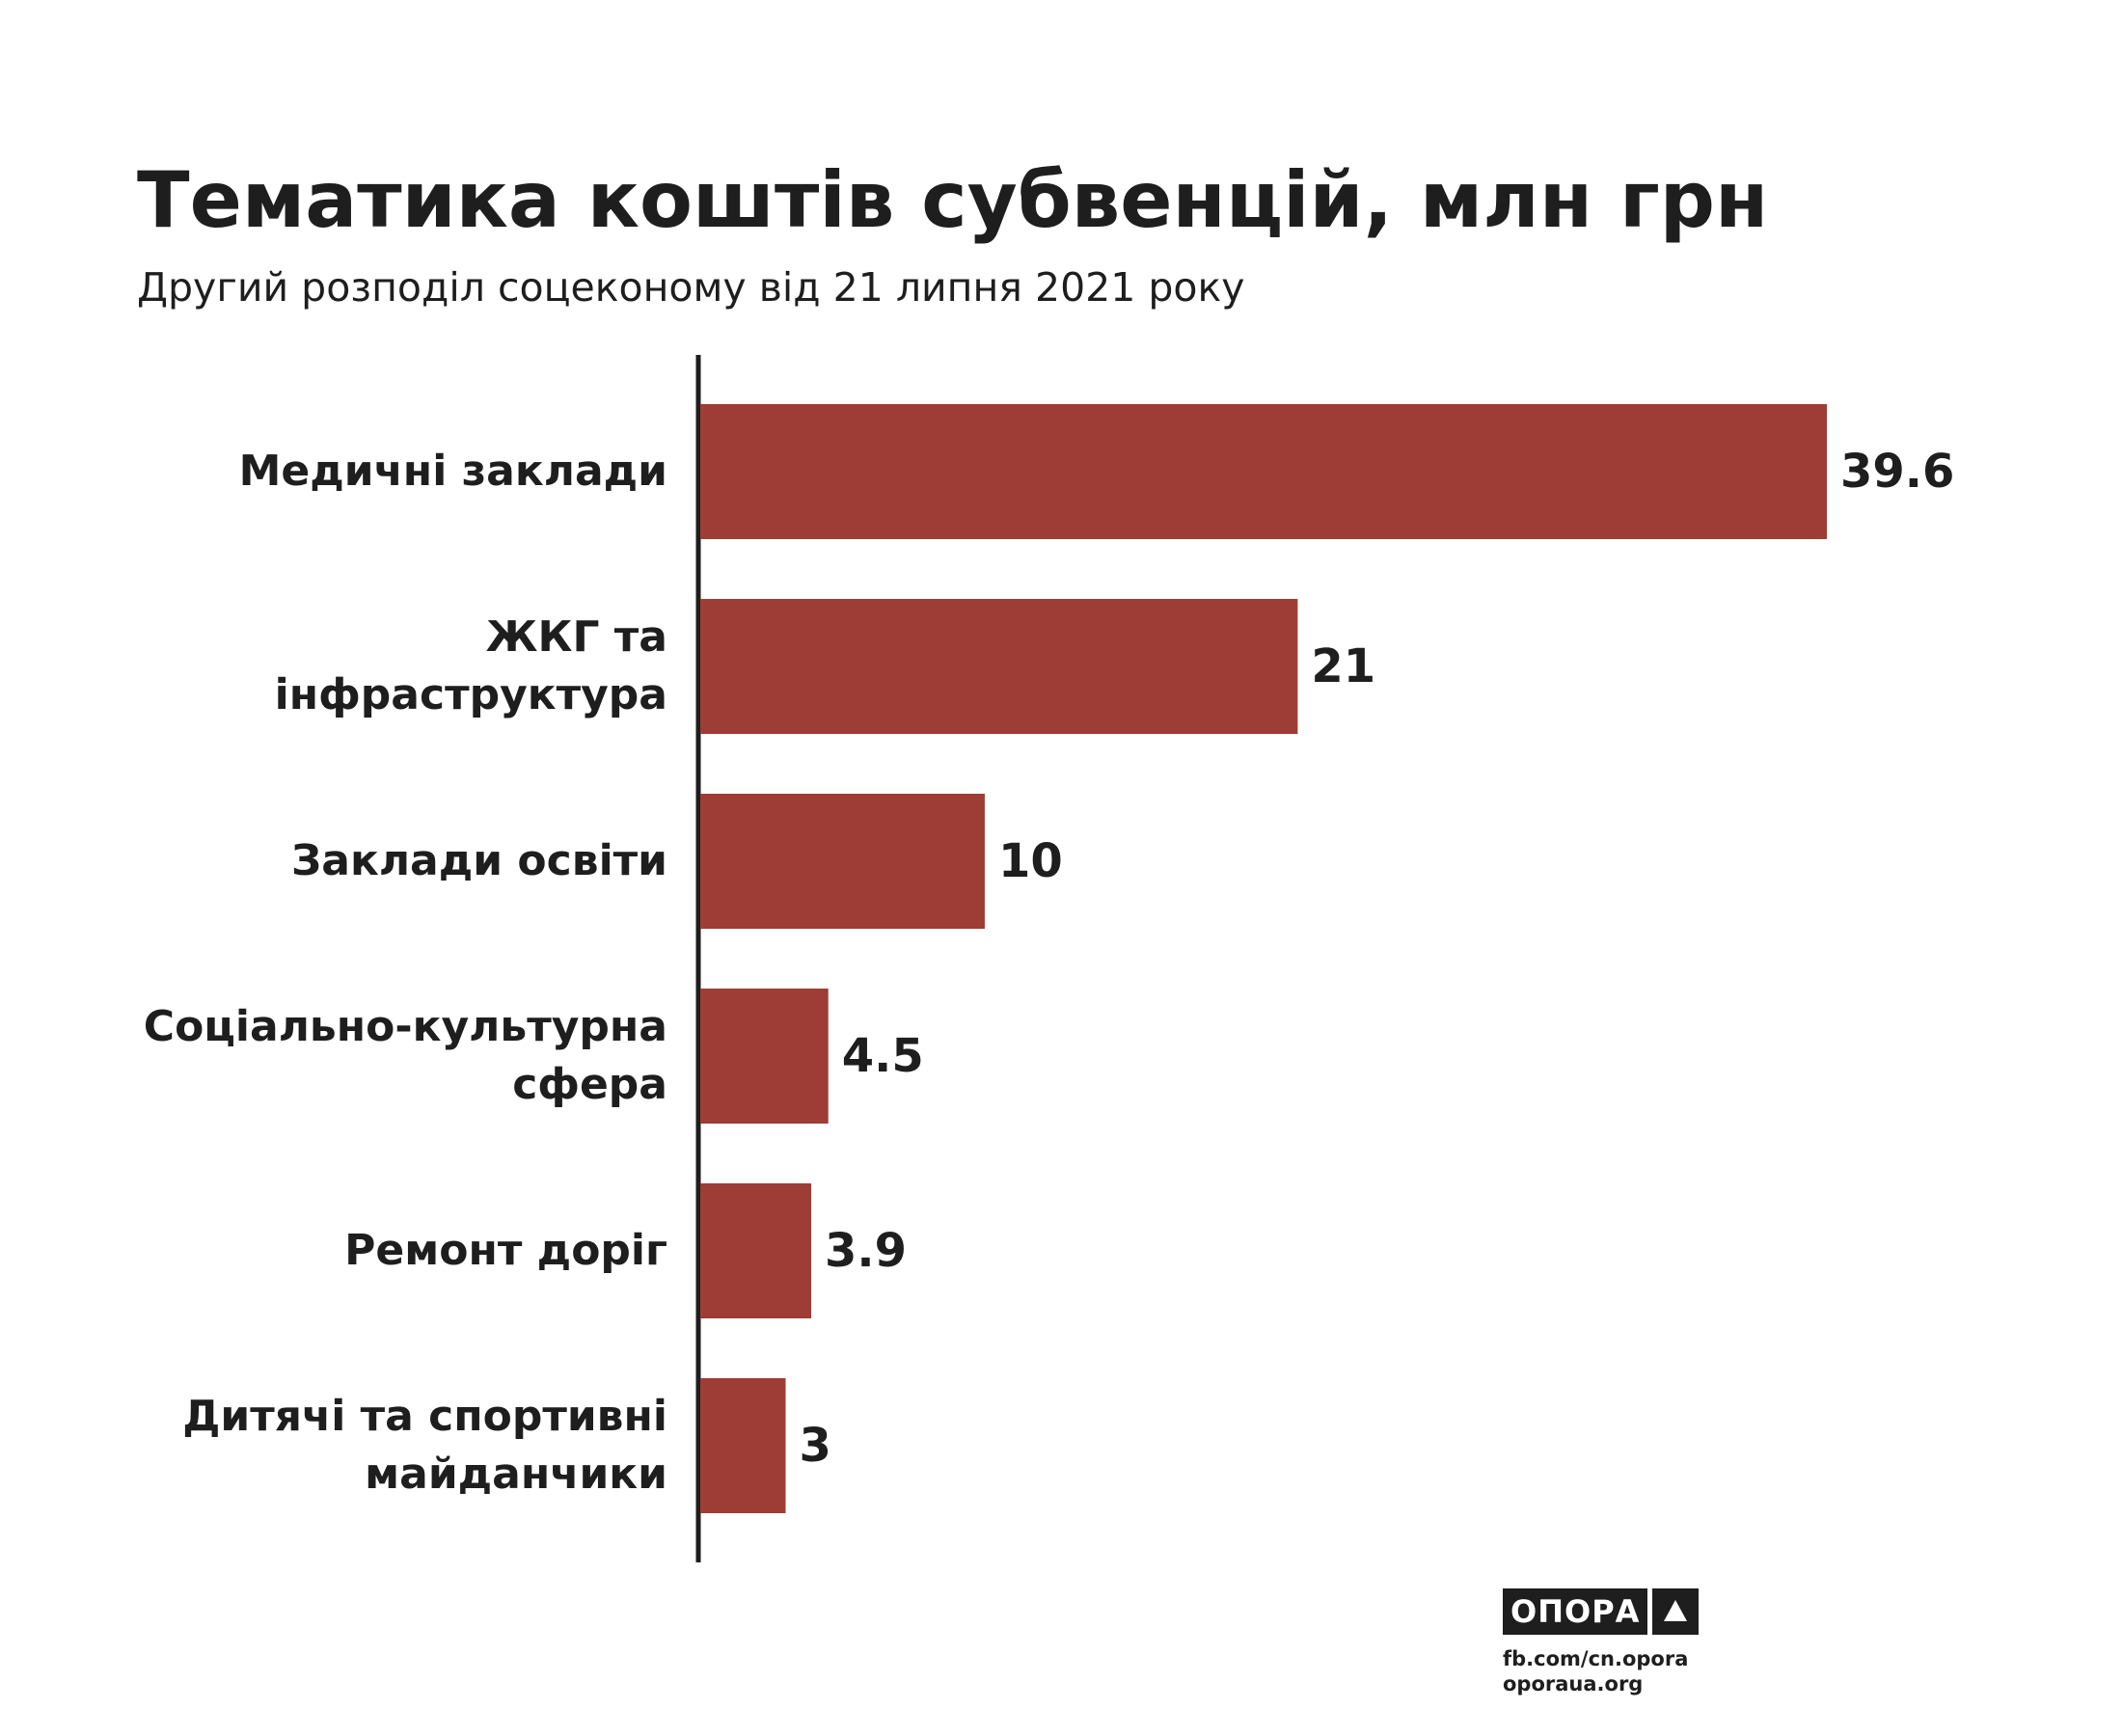 Image resolution: width=2122 pixels, height=1736 pixels. Describe the element at coordinates (815, 1446) in the screenshot. I see `bar-value-label: 3` at that location.